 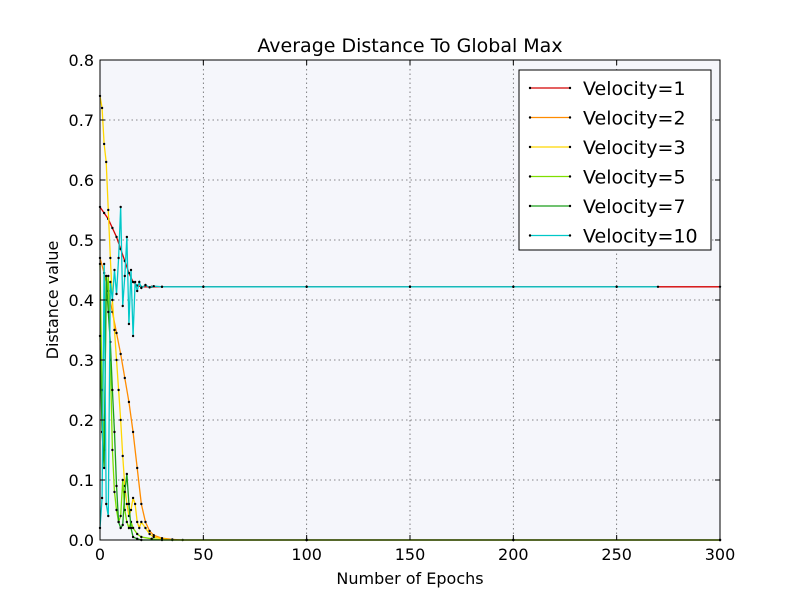 I want to click on legend-entry: Velocity=2, so click(x=607, y=119).